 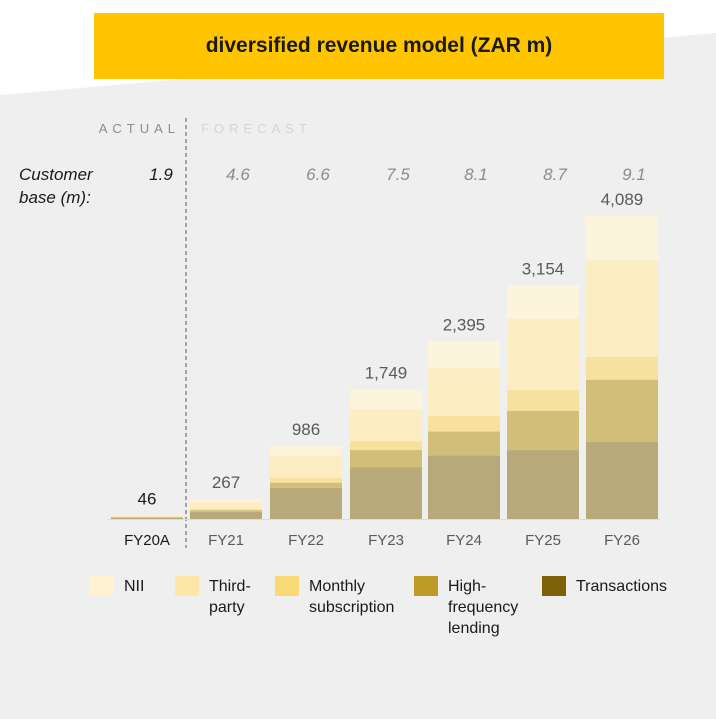 I want to click on bar-high-frequency-lending-fy22, so click(x=306, y=485).